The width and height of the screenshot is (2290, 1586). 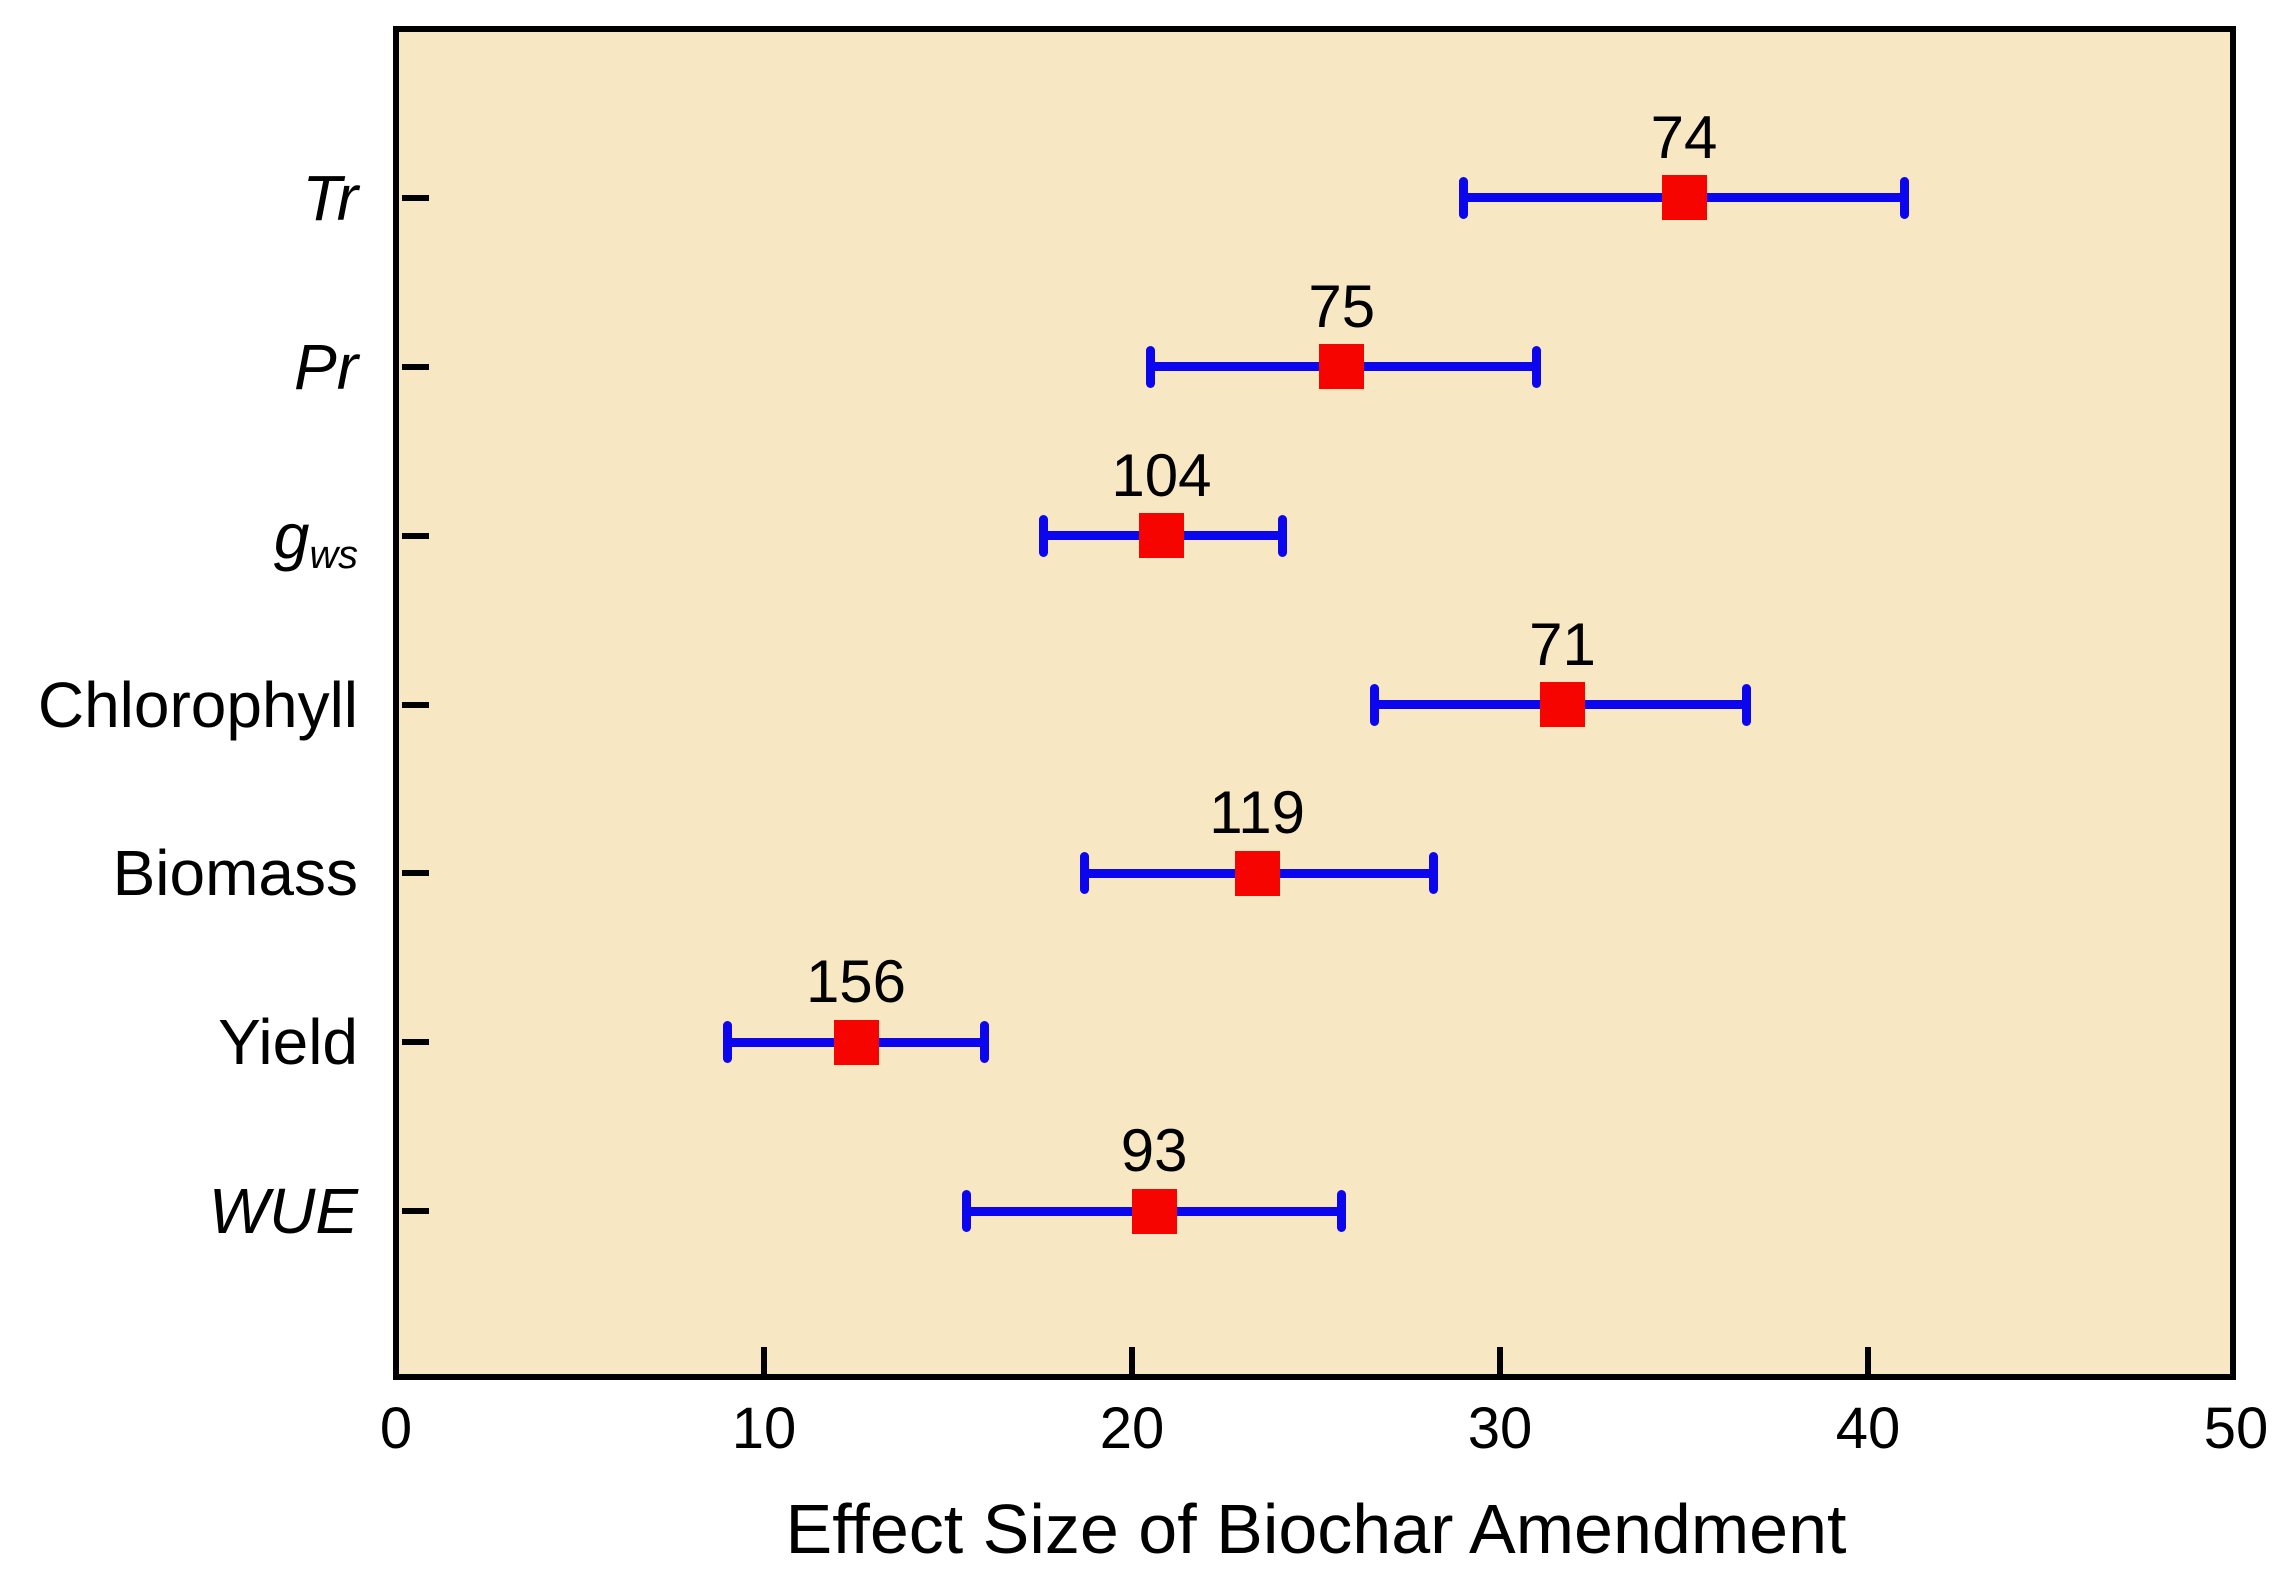 I want to click on category-label: gws, so click(x=316, y=538).